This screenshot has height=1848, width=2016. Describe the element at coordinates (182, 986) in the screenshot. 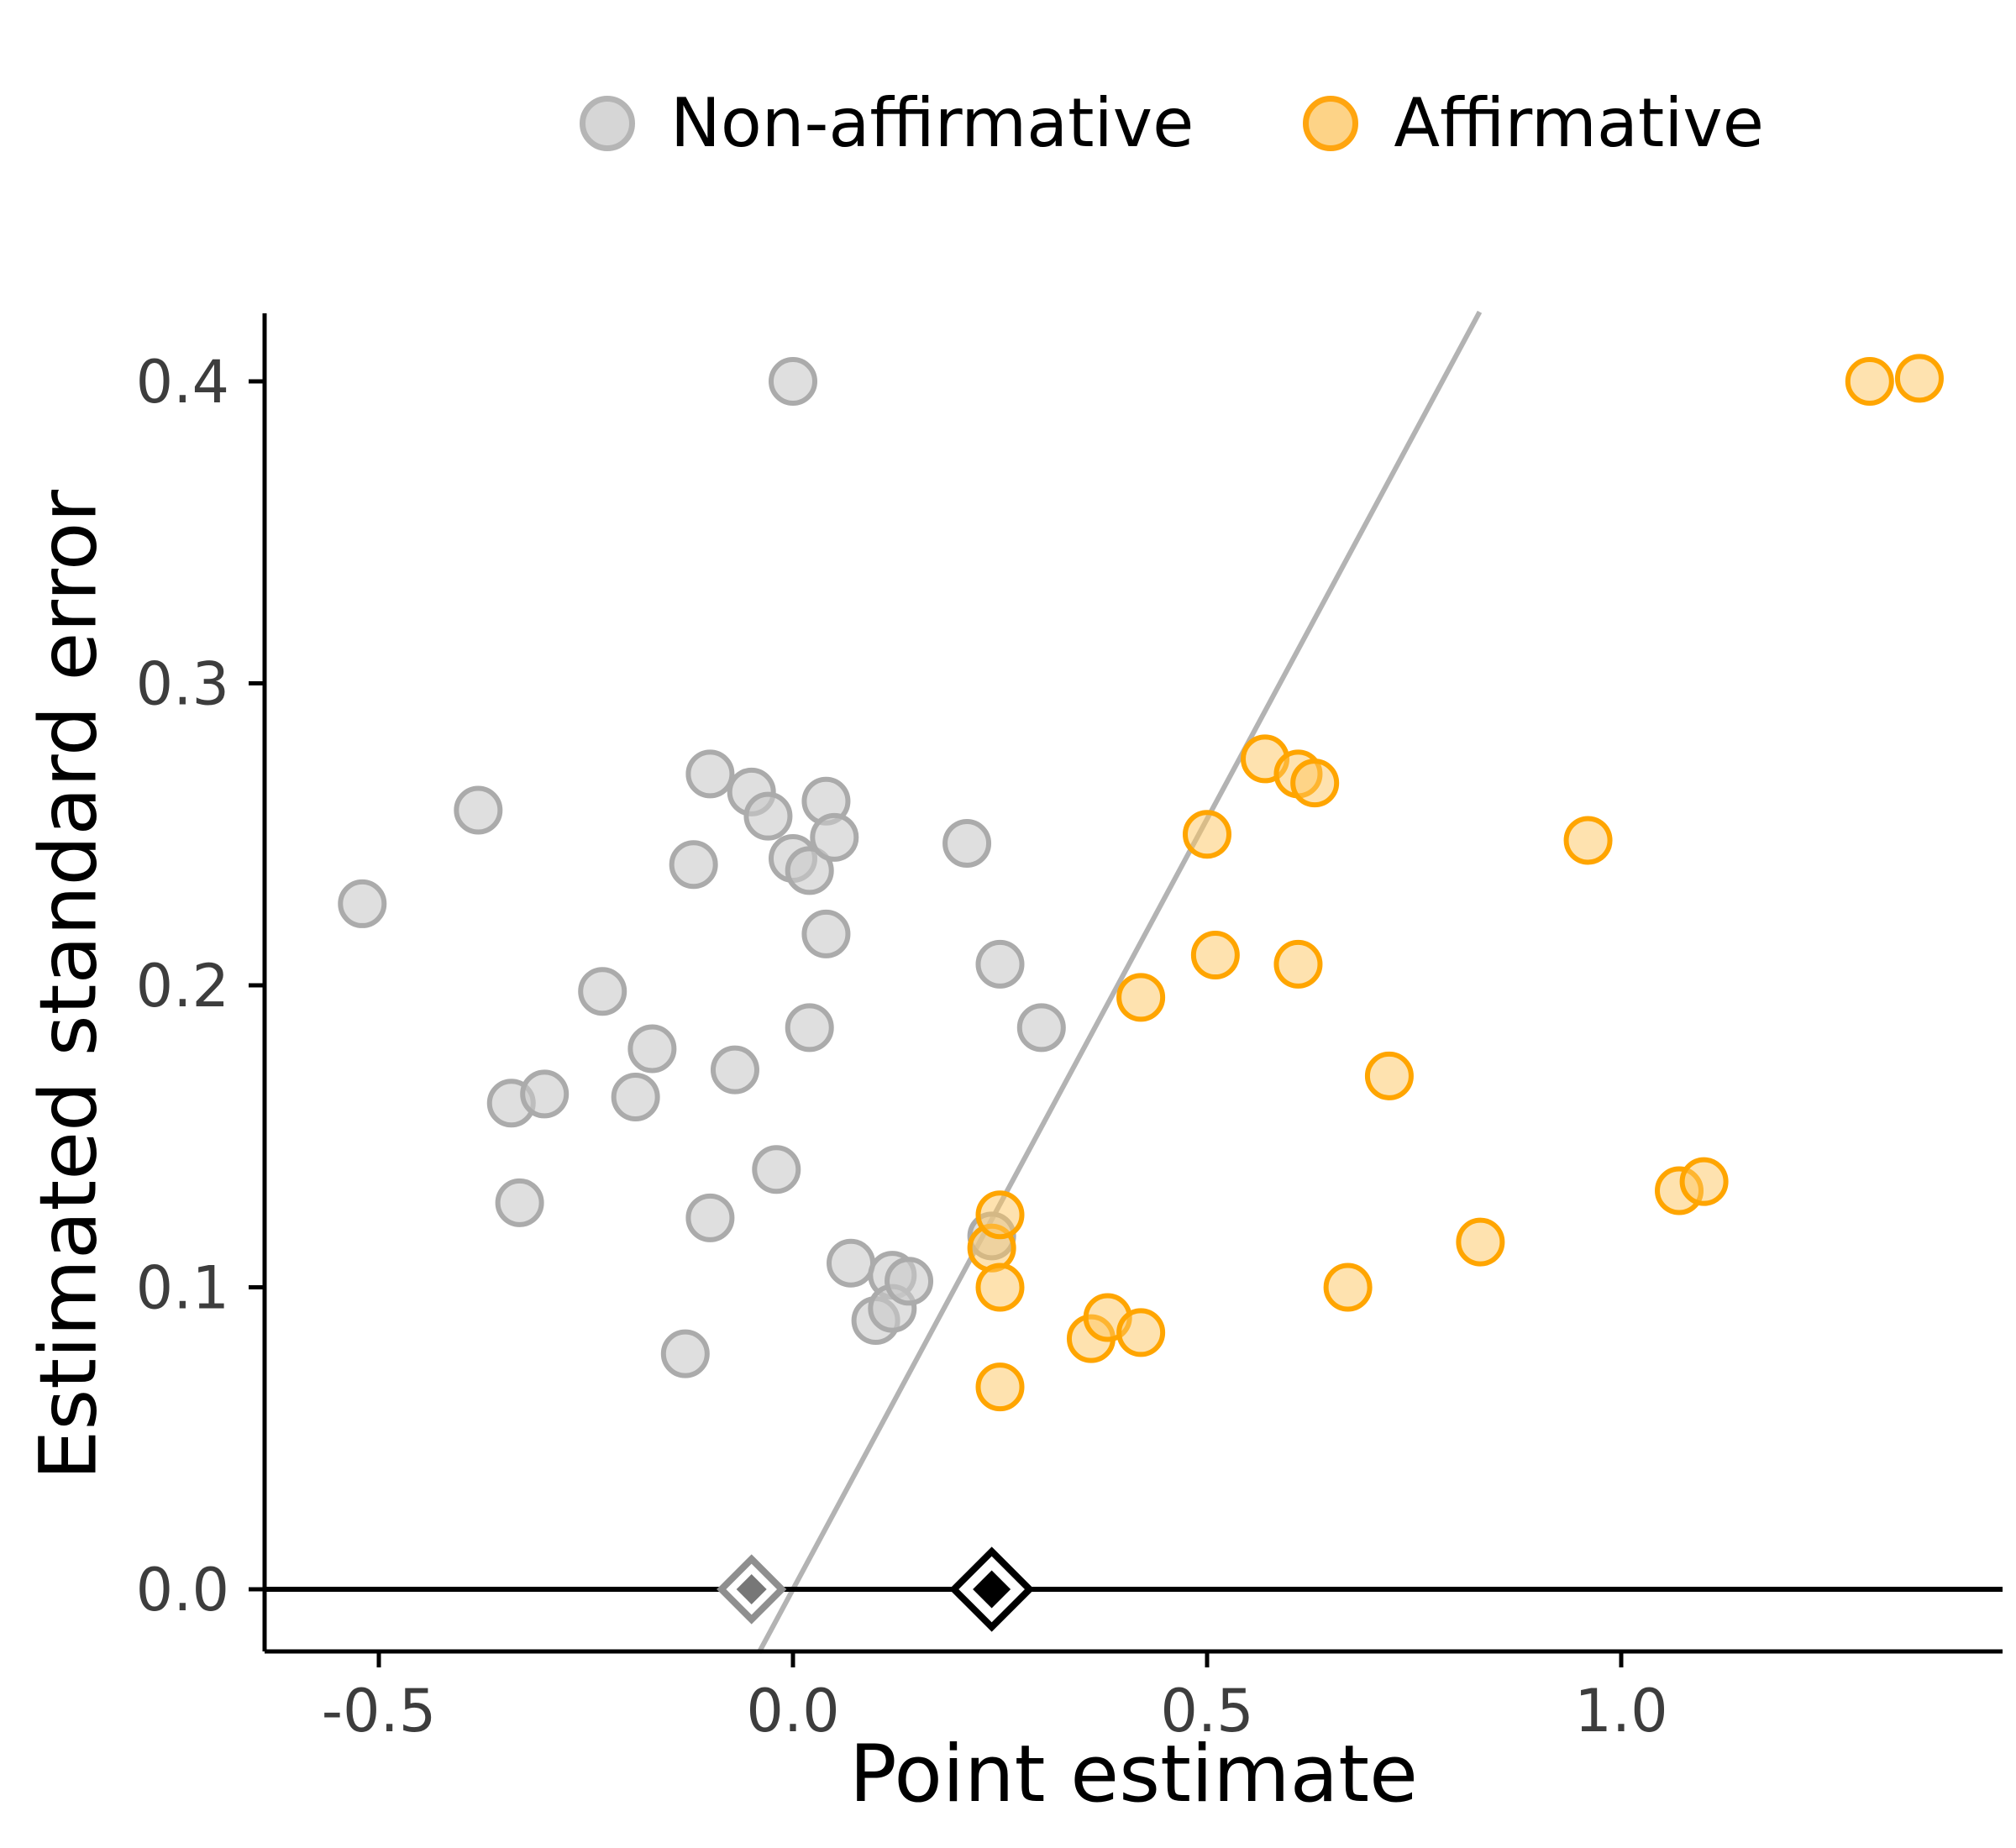

I see `y-tick-label: 0.2` at that location.